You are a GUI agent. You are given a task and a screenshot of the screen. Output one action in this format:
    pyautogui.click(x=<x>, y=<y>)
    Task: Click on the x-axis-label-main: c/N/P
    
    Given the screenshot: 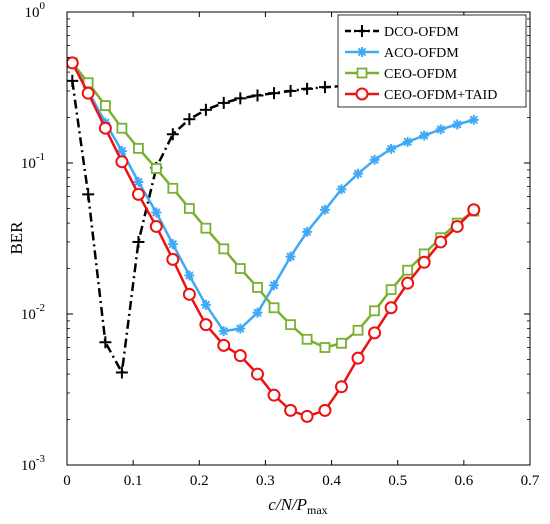 What is the action you would take?
    pyautogui.click(x=287, y=504)
    